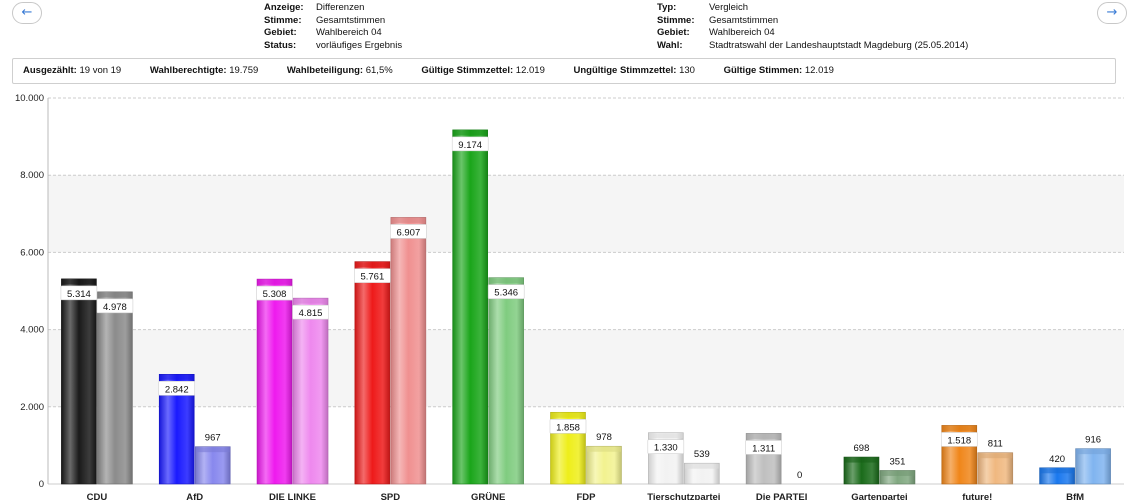 This screenshot has width=1140, height=500. Describe the element at coordinates (779, 71) in the screenshot. I see `summary-valid-votes: Gültige Stimmen: 12.019` at that location.